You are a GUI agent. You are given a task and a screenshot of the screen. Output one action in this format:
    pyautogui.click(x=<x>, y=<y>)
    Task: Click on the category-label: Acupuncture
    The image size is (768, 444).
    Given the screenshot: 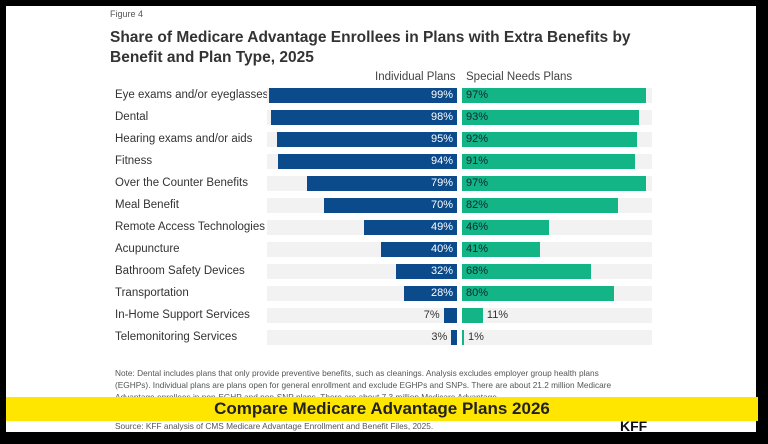 What is the action you would take?
    pyautogui.click(x=147, y=249)
    